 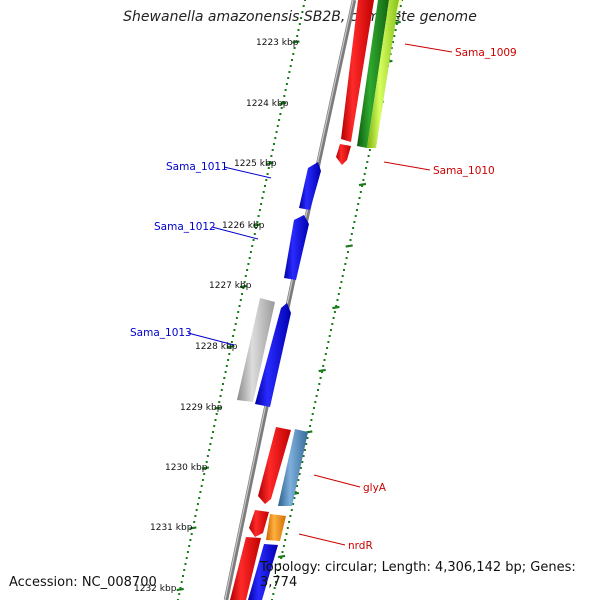 I want to click on gene-fragment-light-green, so click(x=399, y=7).